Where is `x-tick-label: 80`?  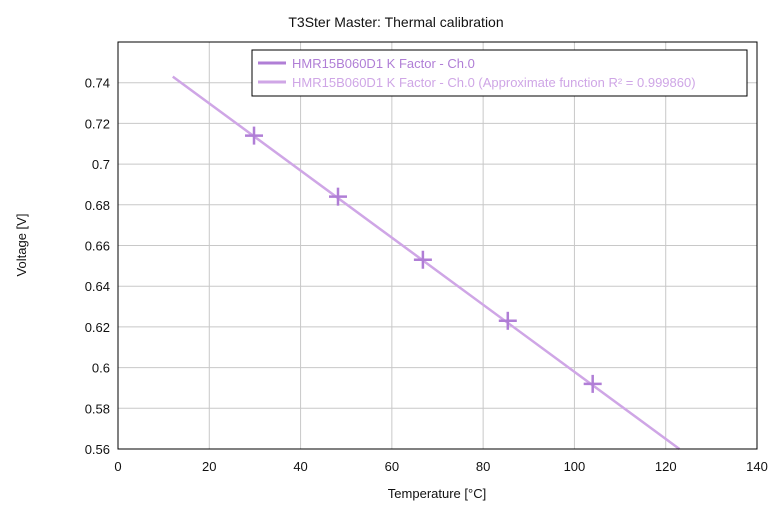
x-tick-label: 80 is located at coordinates (483, 466).